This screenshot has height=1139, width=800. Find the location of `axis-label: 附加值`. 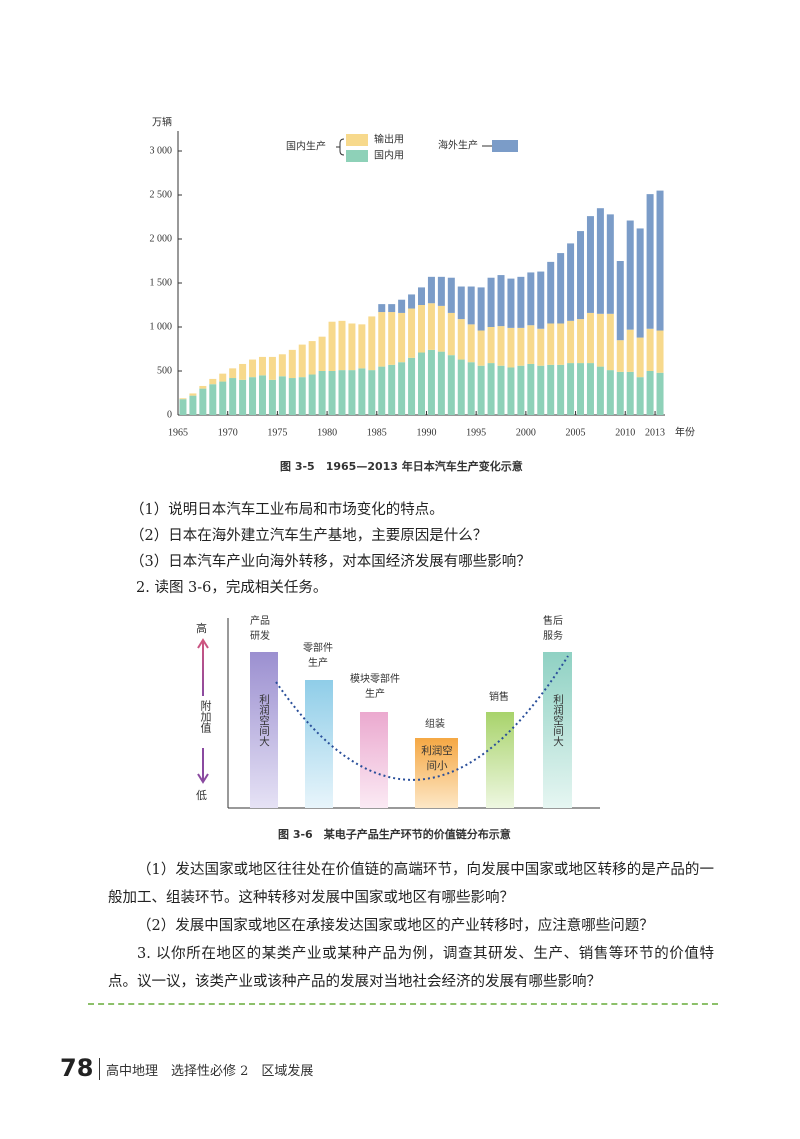

axis-label: 附加值 is located at coordinates (205, 716).